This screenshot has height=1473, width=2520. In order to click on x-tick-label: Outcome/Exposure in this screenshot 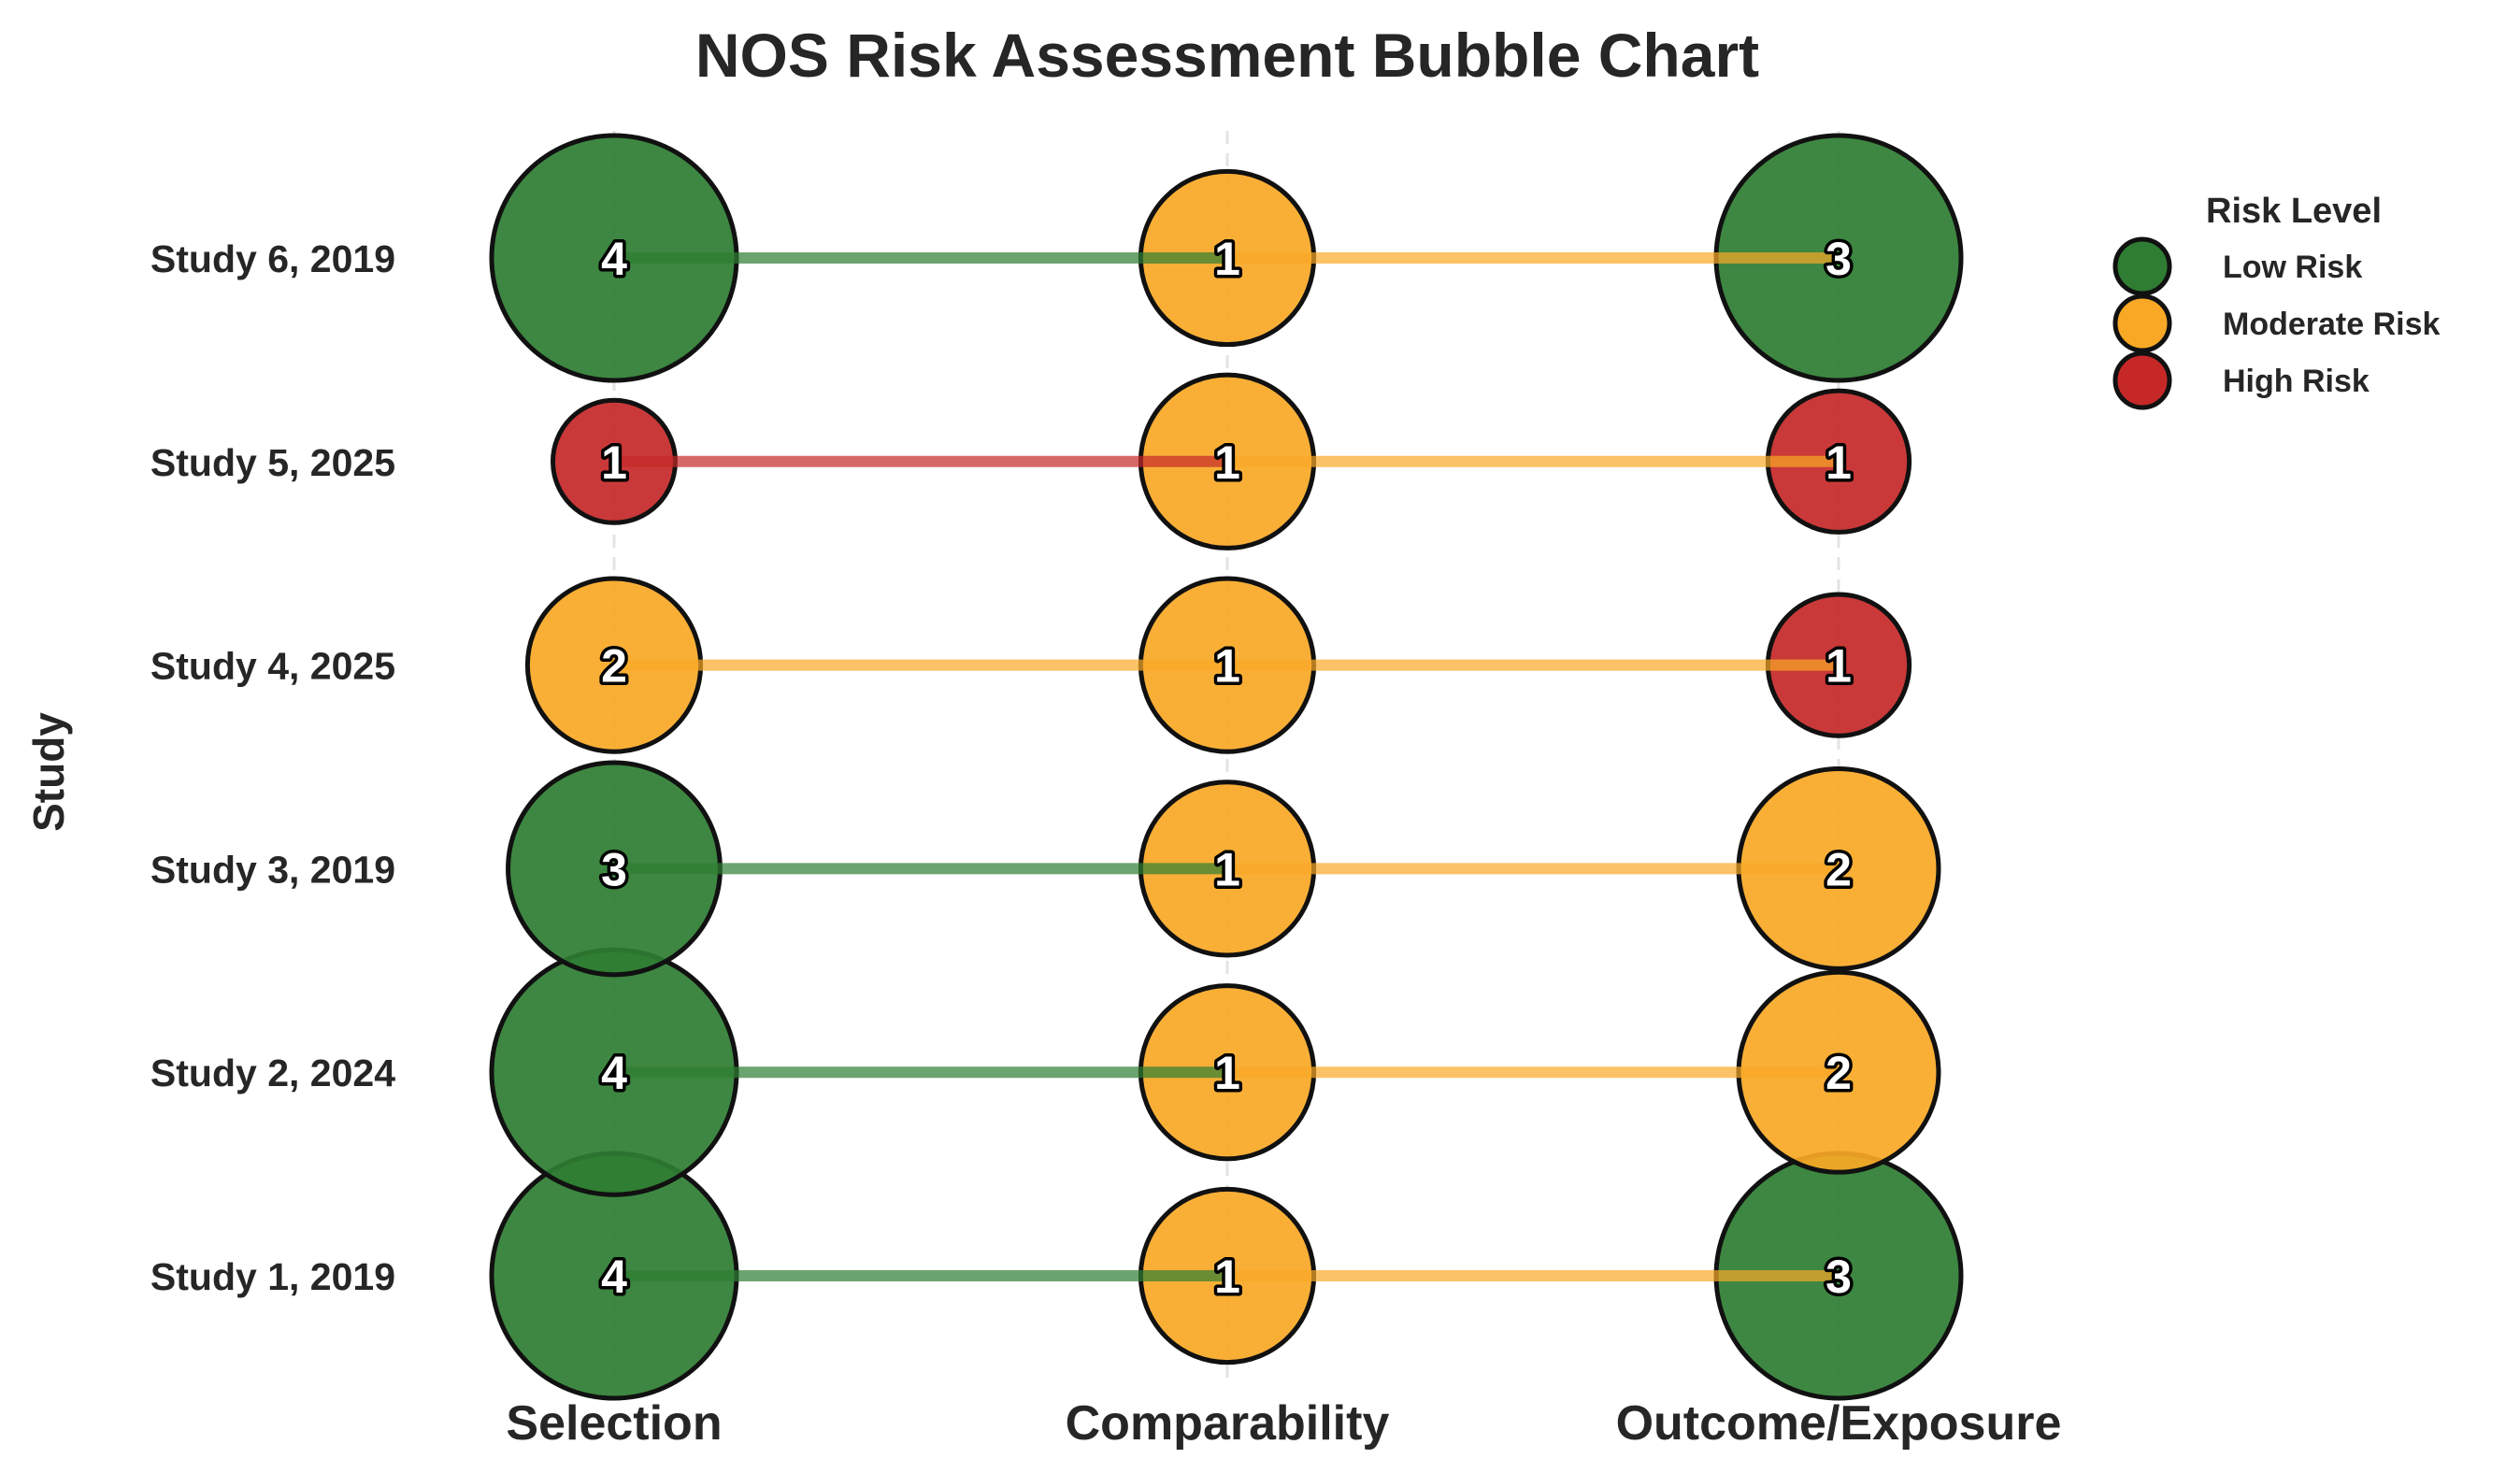, I will do `click(1839, 1424)`.